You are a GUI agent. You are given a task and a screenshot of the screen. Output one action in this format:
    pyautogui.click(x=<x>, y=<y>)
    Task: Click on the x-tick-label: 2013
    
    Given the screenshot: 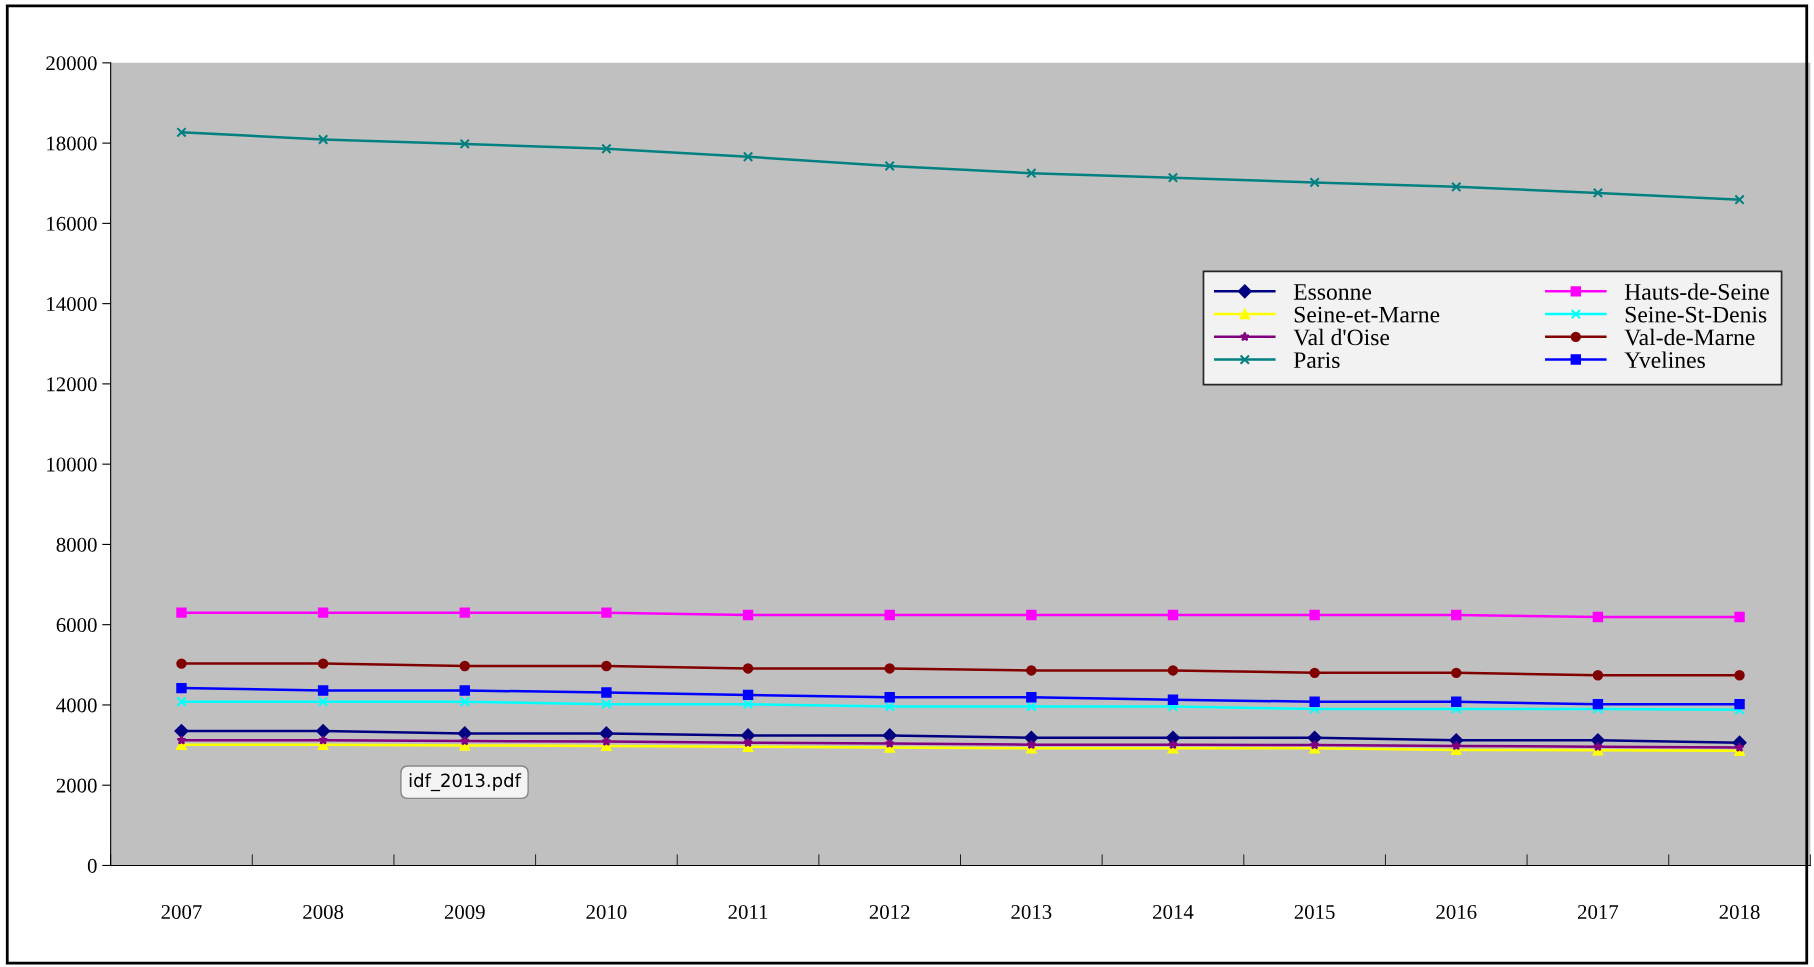 What is the action you would take?
    pyautogui.click(x=1031, y=912)
    